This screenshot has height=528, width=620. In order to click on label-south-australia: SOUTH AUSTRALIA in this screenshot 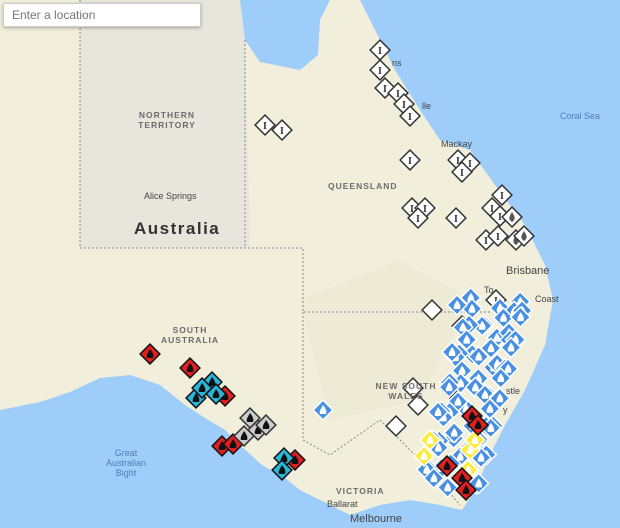, I will do `click(190, 335)`.